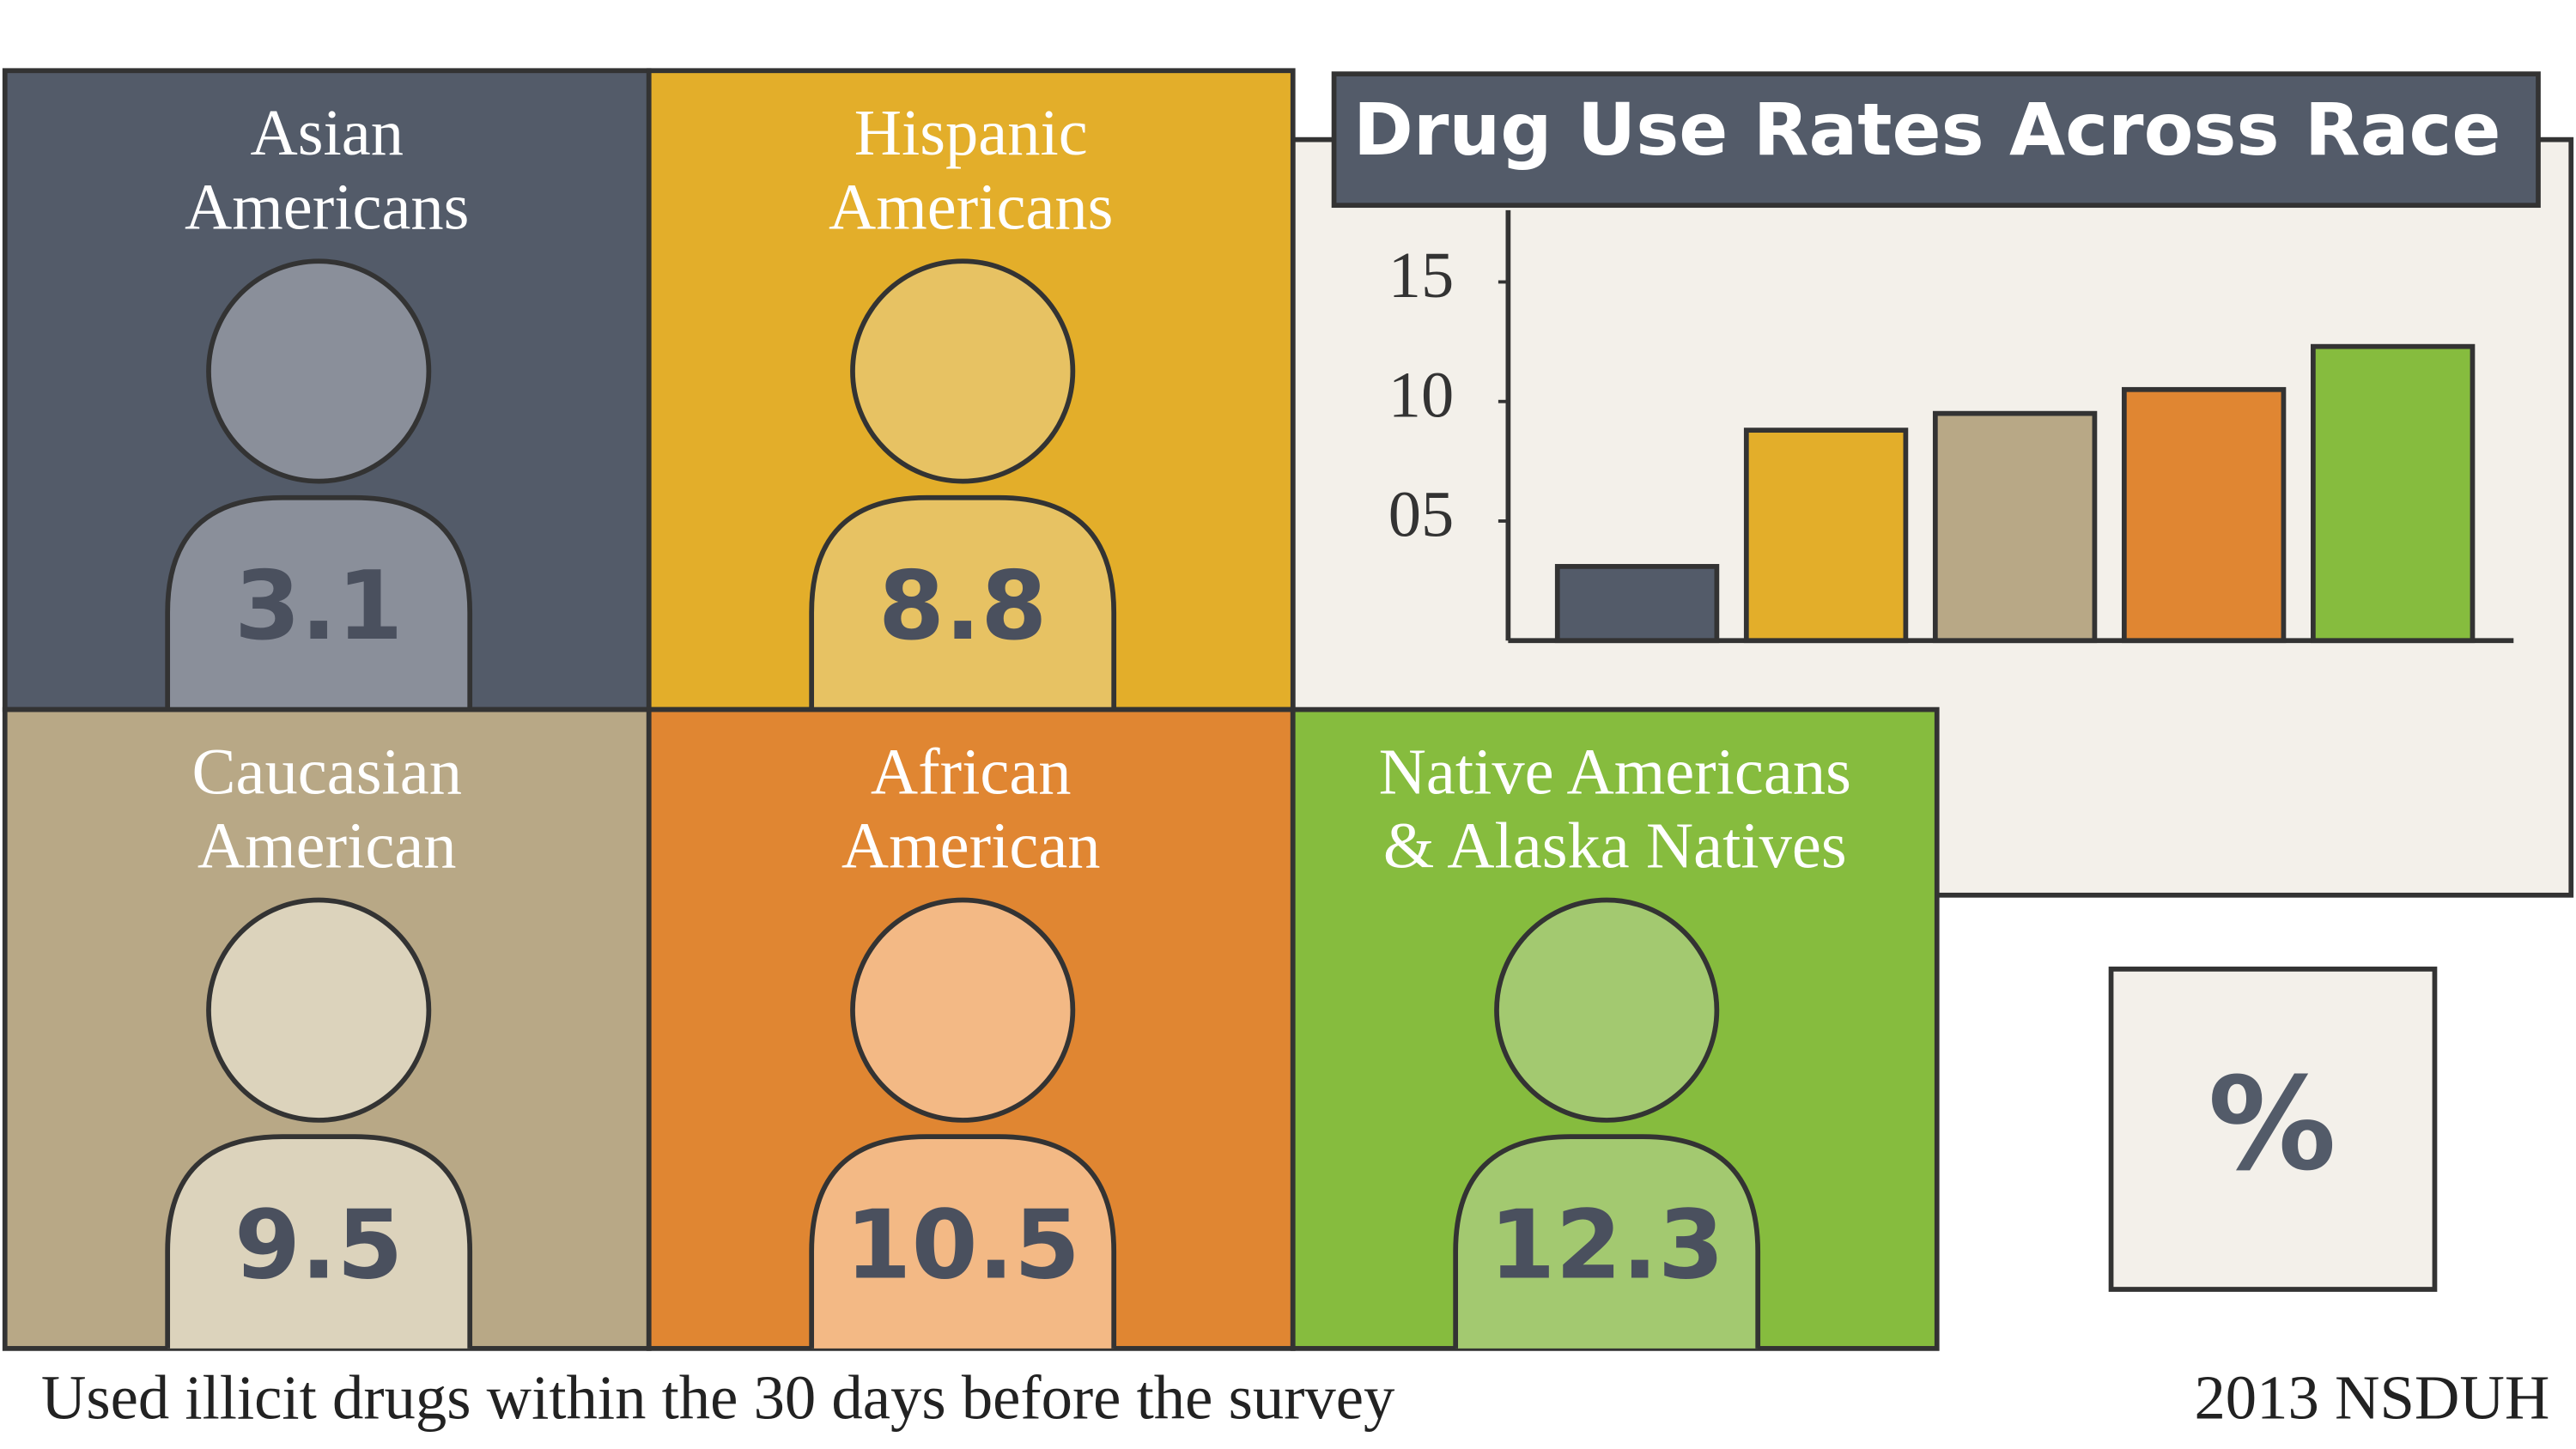 Image resolution: width=2576 pixels, height=1449 pixels. I want to click on value-label: 12.3, so click(1606, 1245).